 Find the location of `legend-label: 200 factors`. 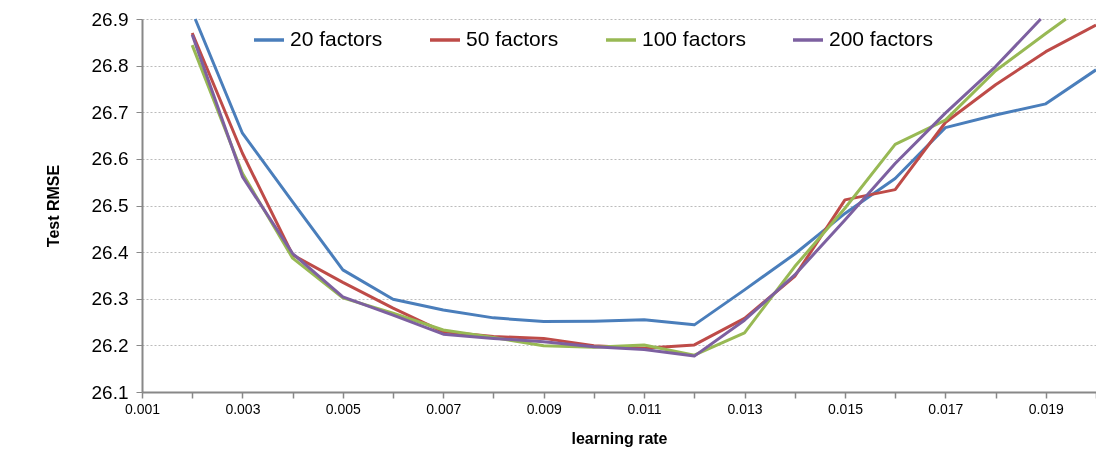

legend-label: 200 factors is located at coordinates (881, 38).